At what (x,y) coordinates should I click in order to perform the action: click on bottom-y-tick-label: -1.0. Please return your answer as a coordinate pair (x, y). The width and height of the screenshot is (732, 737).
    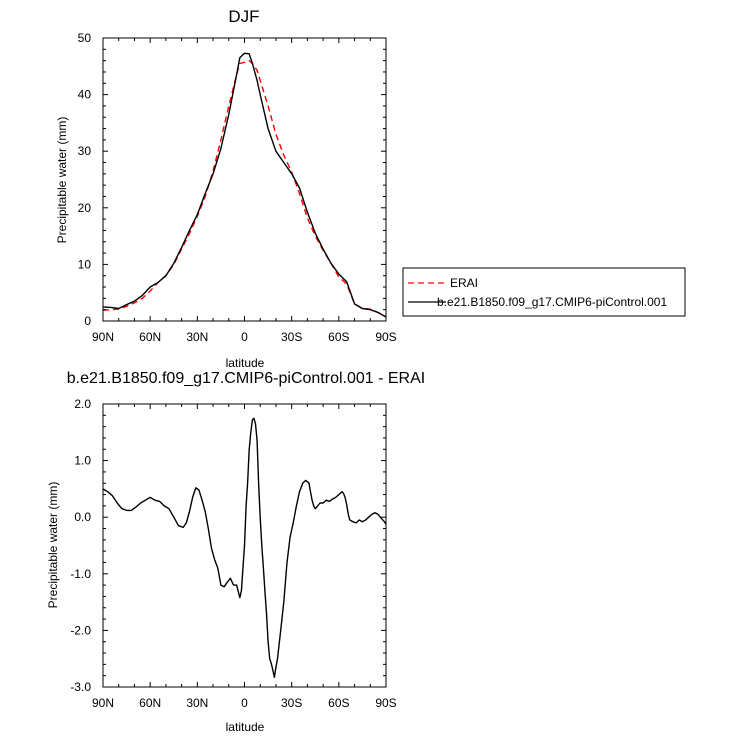
    Looking at the image, I should click on (80, 574).